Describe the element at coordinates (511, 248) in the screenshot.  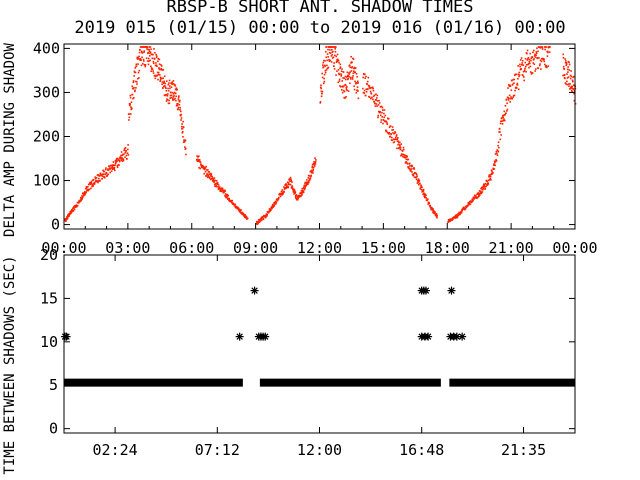
I see `amp-x-tick-label: 21:00` at that location.